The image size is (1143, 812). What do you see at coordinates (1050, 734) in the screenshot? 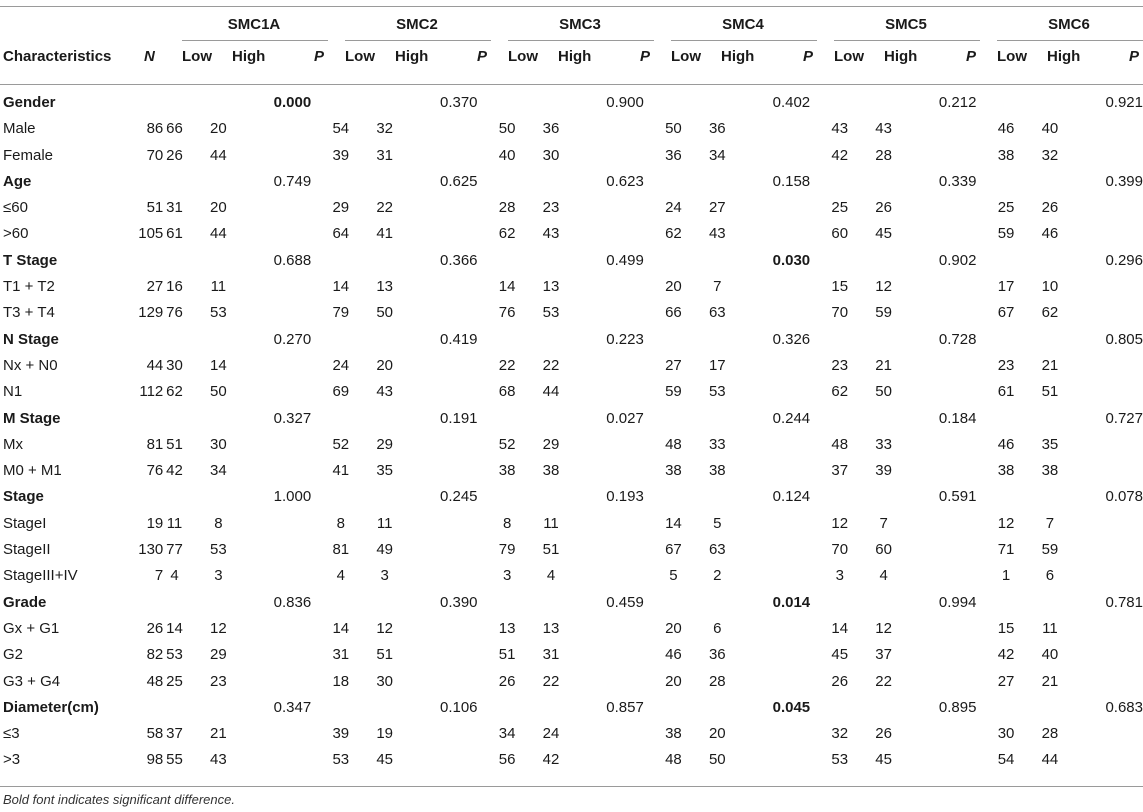
I see `cell-high: 28` at bounding box center [1050, 734].